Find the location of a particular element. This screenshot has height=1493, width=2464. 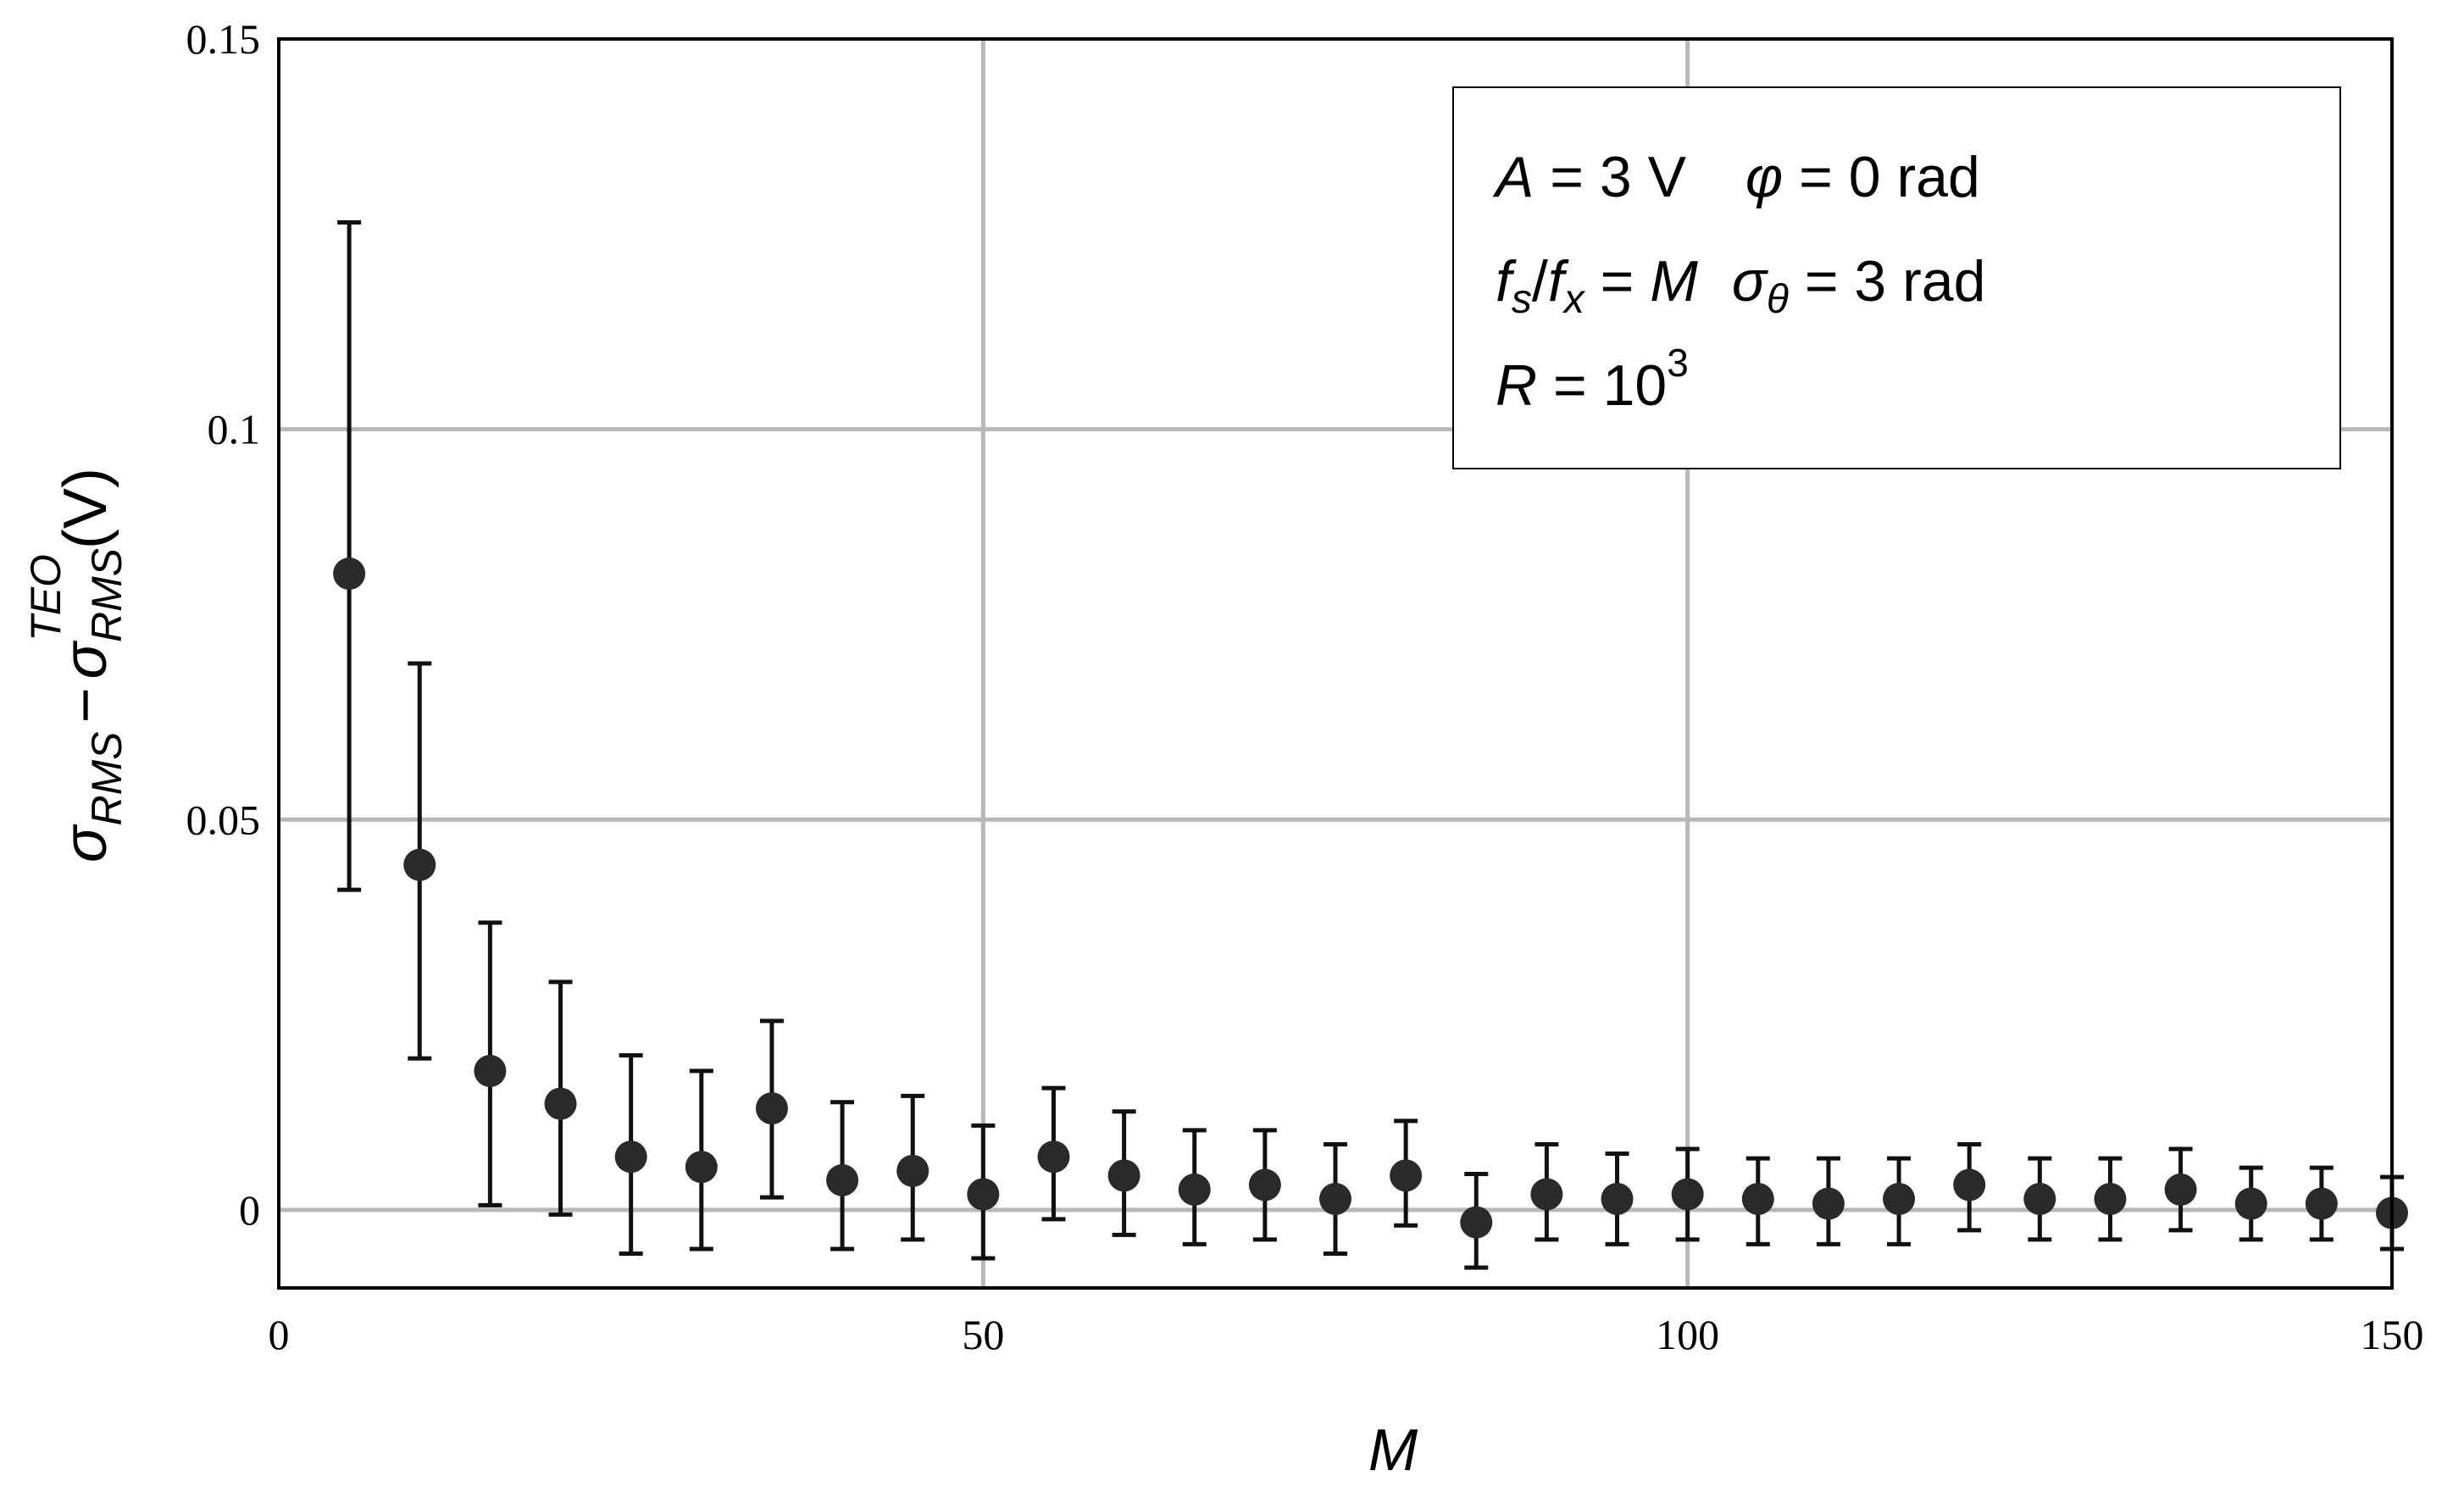

x-tick-label: 100 is located at coordinates (1688, 1334).